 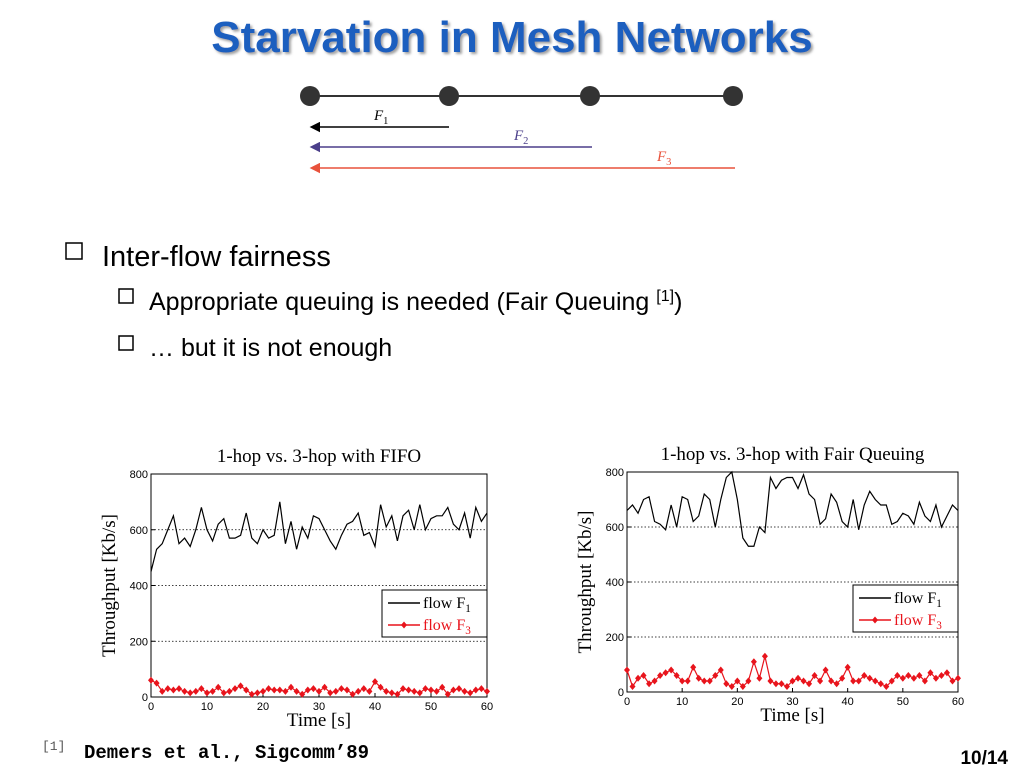 I want to click on chart-title: 1-hop vs. 3-hop with FIFO, so click(x=319, y=456).